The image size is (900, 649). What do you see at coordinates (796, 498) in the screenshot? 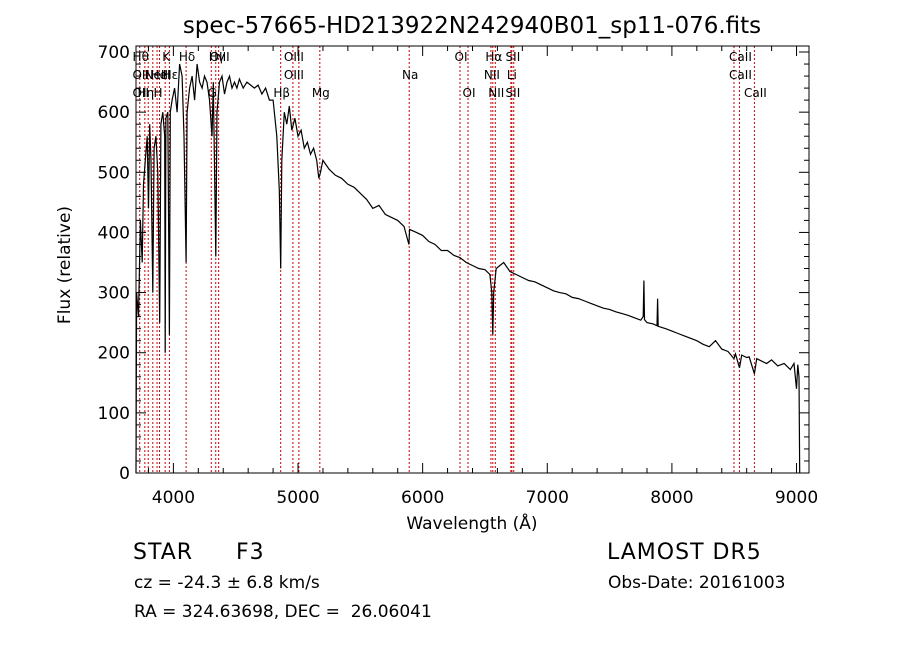
I see `x-tick-label: 9000` at bounding box center [796, 498].